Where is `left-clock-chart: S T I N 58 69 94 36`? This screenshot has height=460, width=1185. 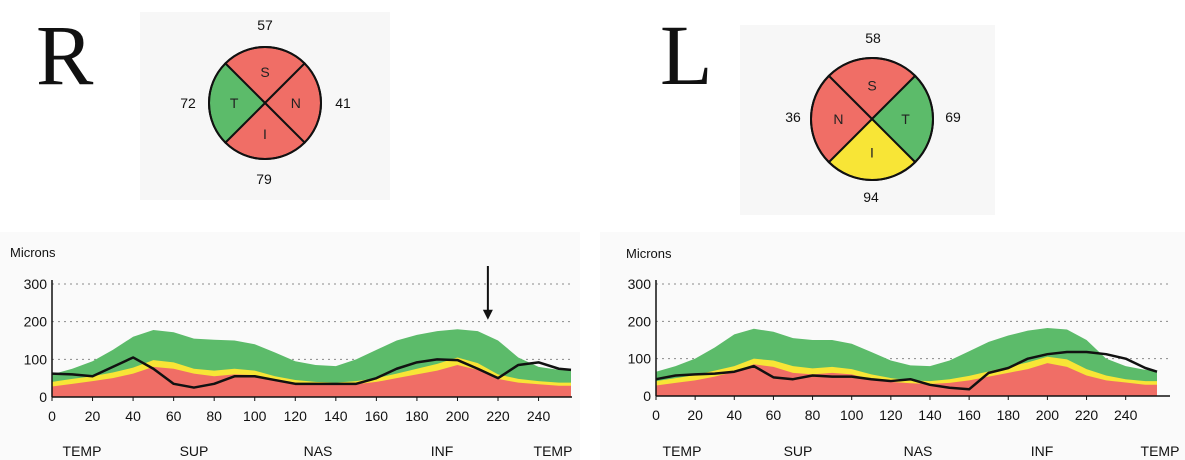 left-clock-chart: S T I N 58 69 94 36 is located at coordinates (873, 117).